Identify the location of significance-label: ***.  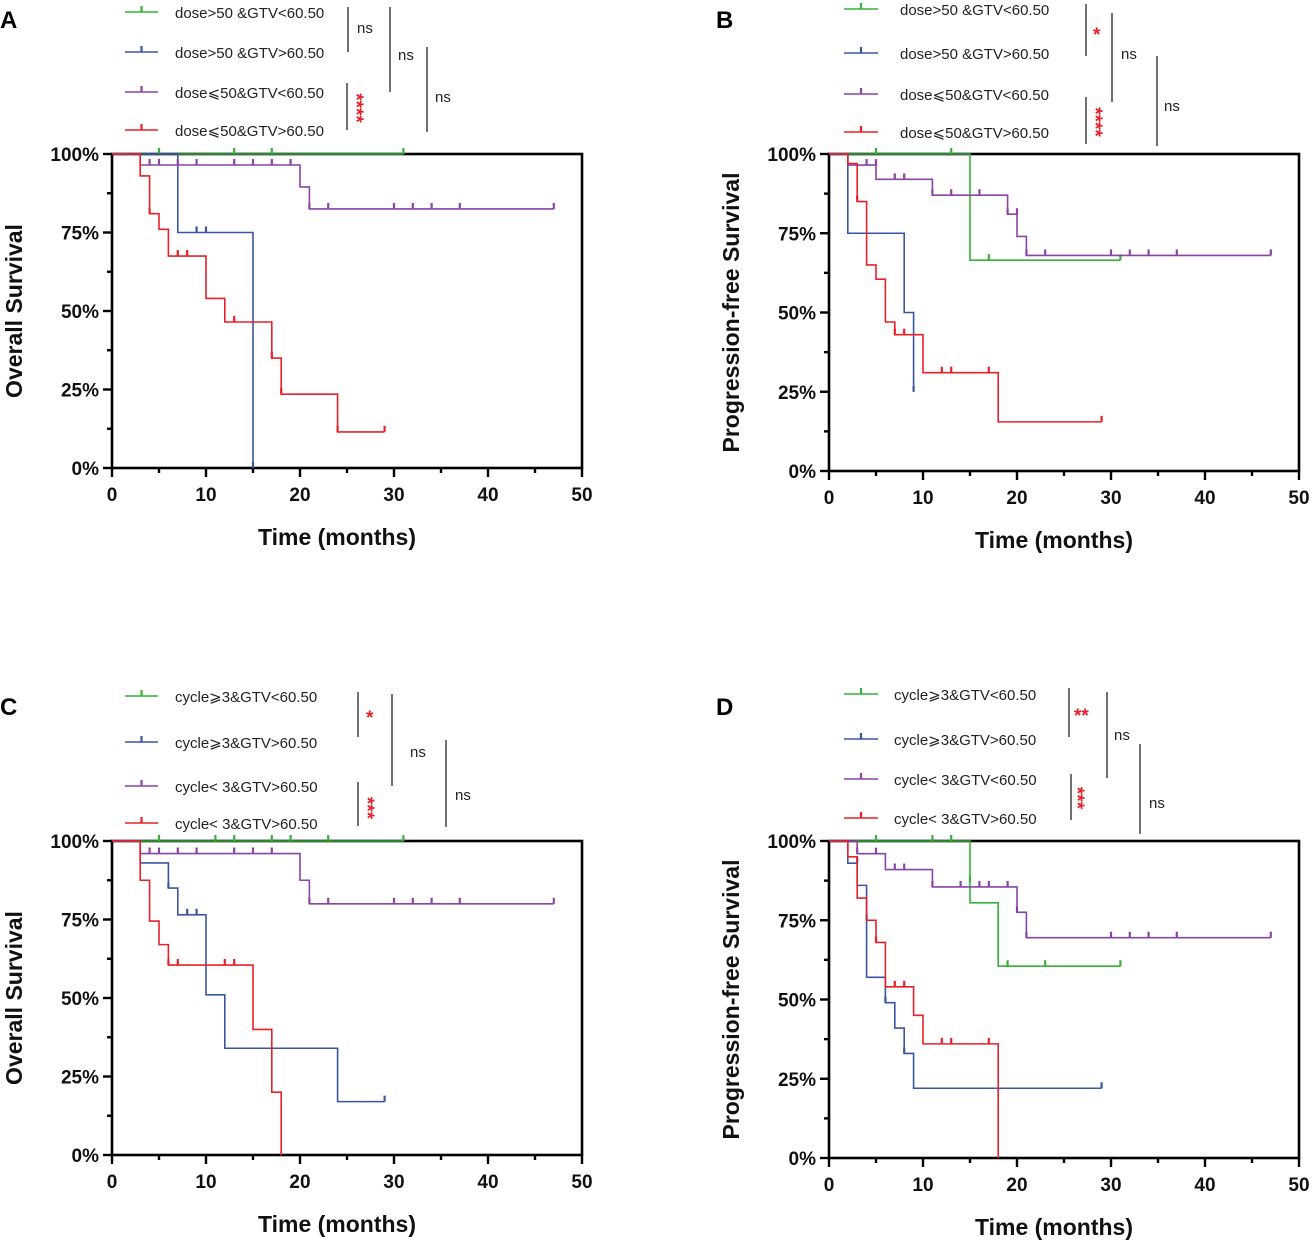
(1076, 798).